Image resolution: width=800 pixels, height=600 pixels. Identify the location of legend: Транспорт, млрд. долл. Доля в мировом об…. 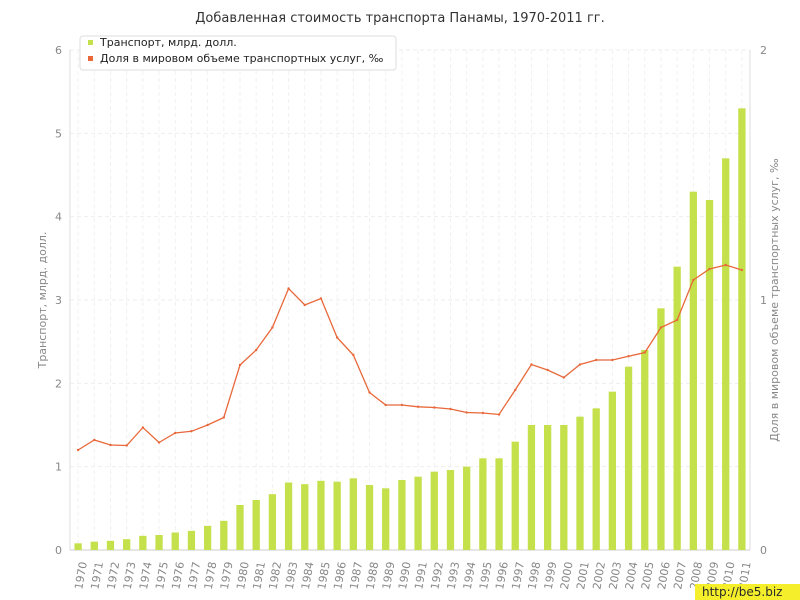
(238, 53).